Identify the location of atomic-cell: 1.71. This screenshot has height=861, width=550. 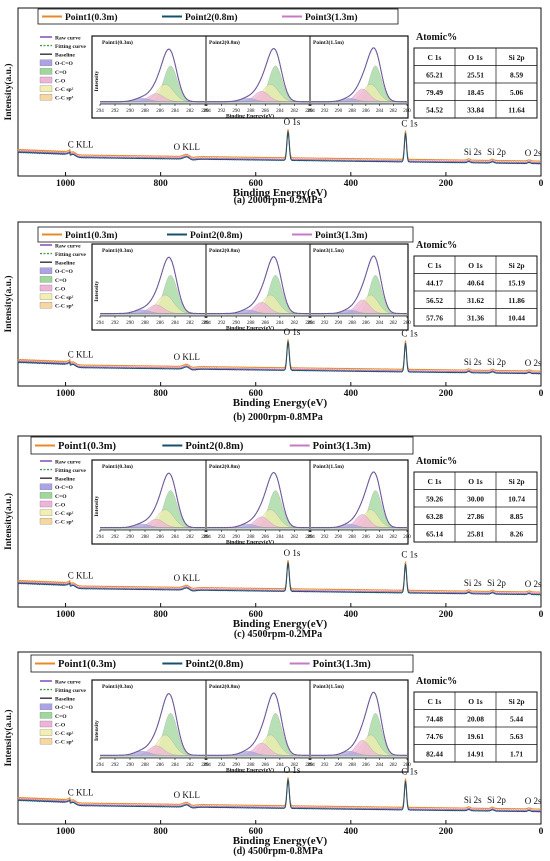
(516, 753).